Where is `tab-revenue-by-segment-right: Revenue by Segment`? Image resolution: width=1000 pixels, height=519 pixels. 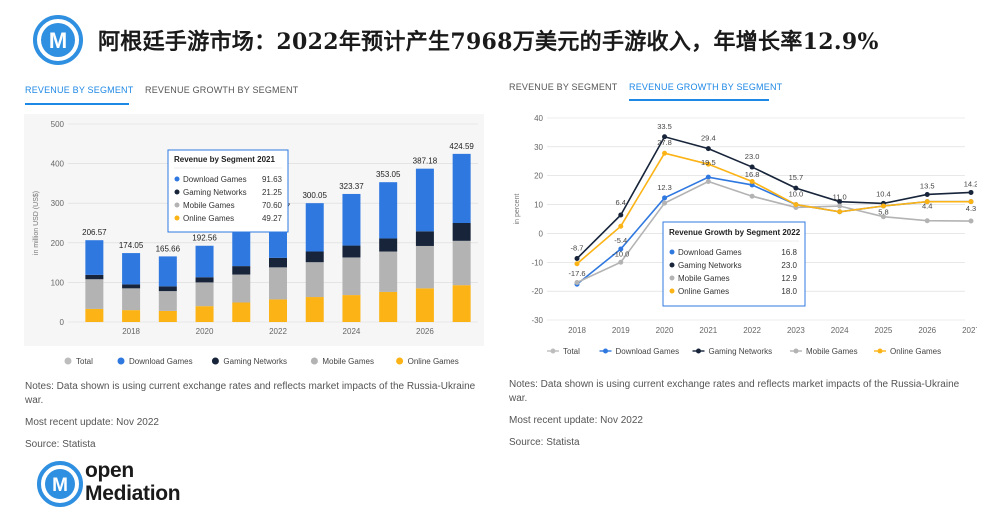 tab-revenue-by-segment-right: Revenue by Segment is located at coordinates (563, 87).